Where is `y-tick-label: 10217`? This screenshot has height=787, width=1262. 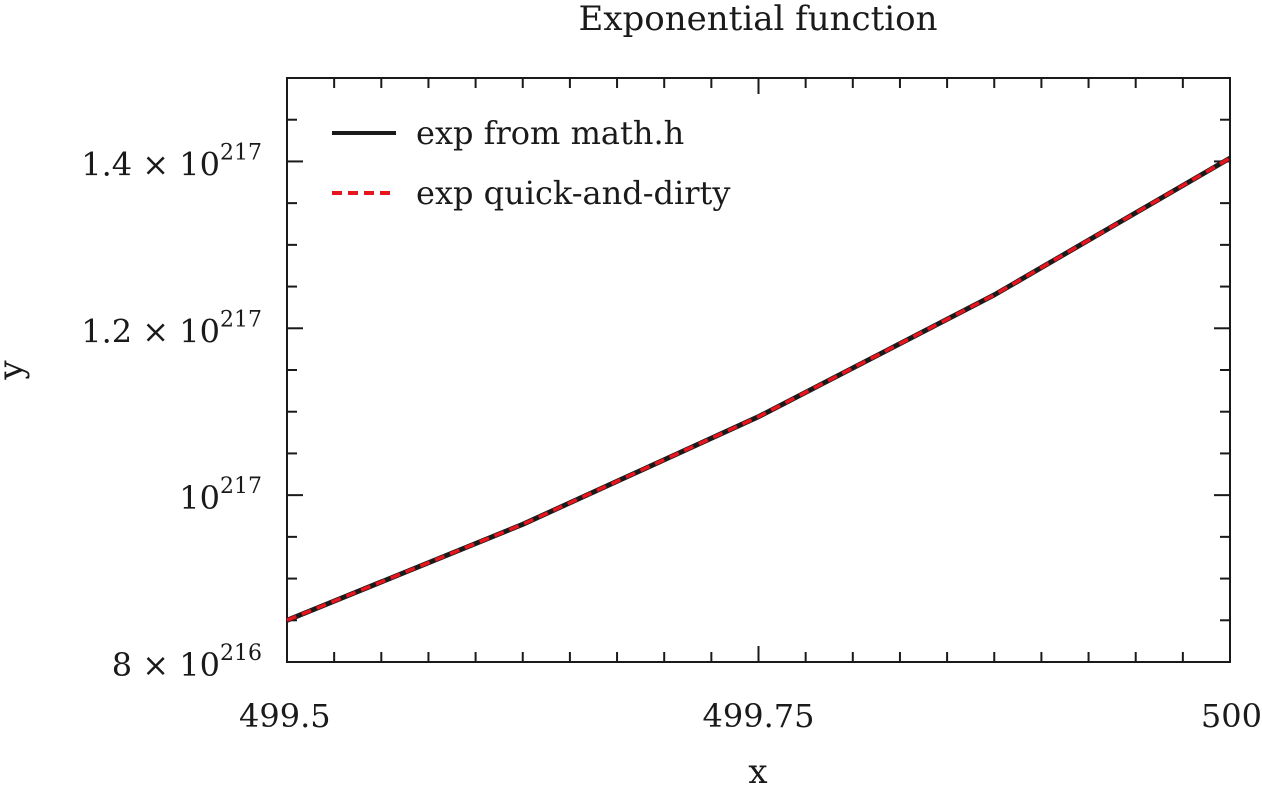
y-tick-label: 10217 is located at coordinates (220, 495).